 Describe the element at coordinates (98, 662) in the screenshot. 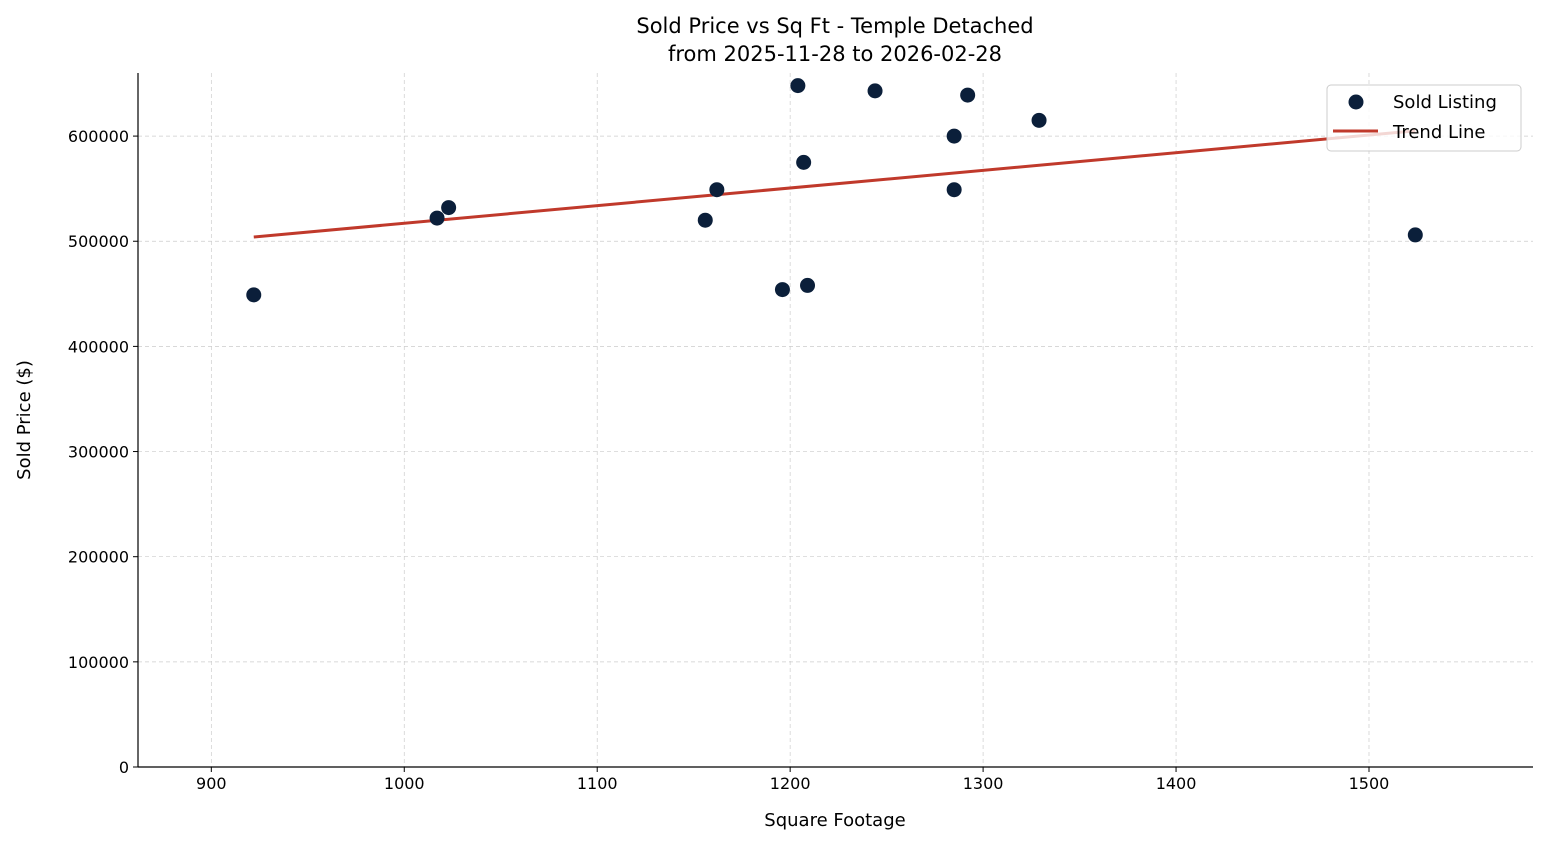

I see `y-tick-label: 100000` at that location.